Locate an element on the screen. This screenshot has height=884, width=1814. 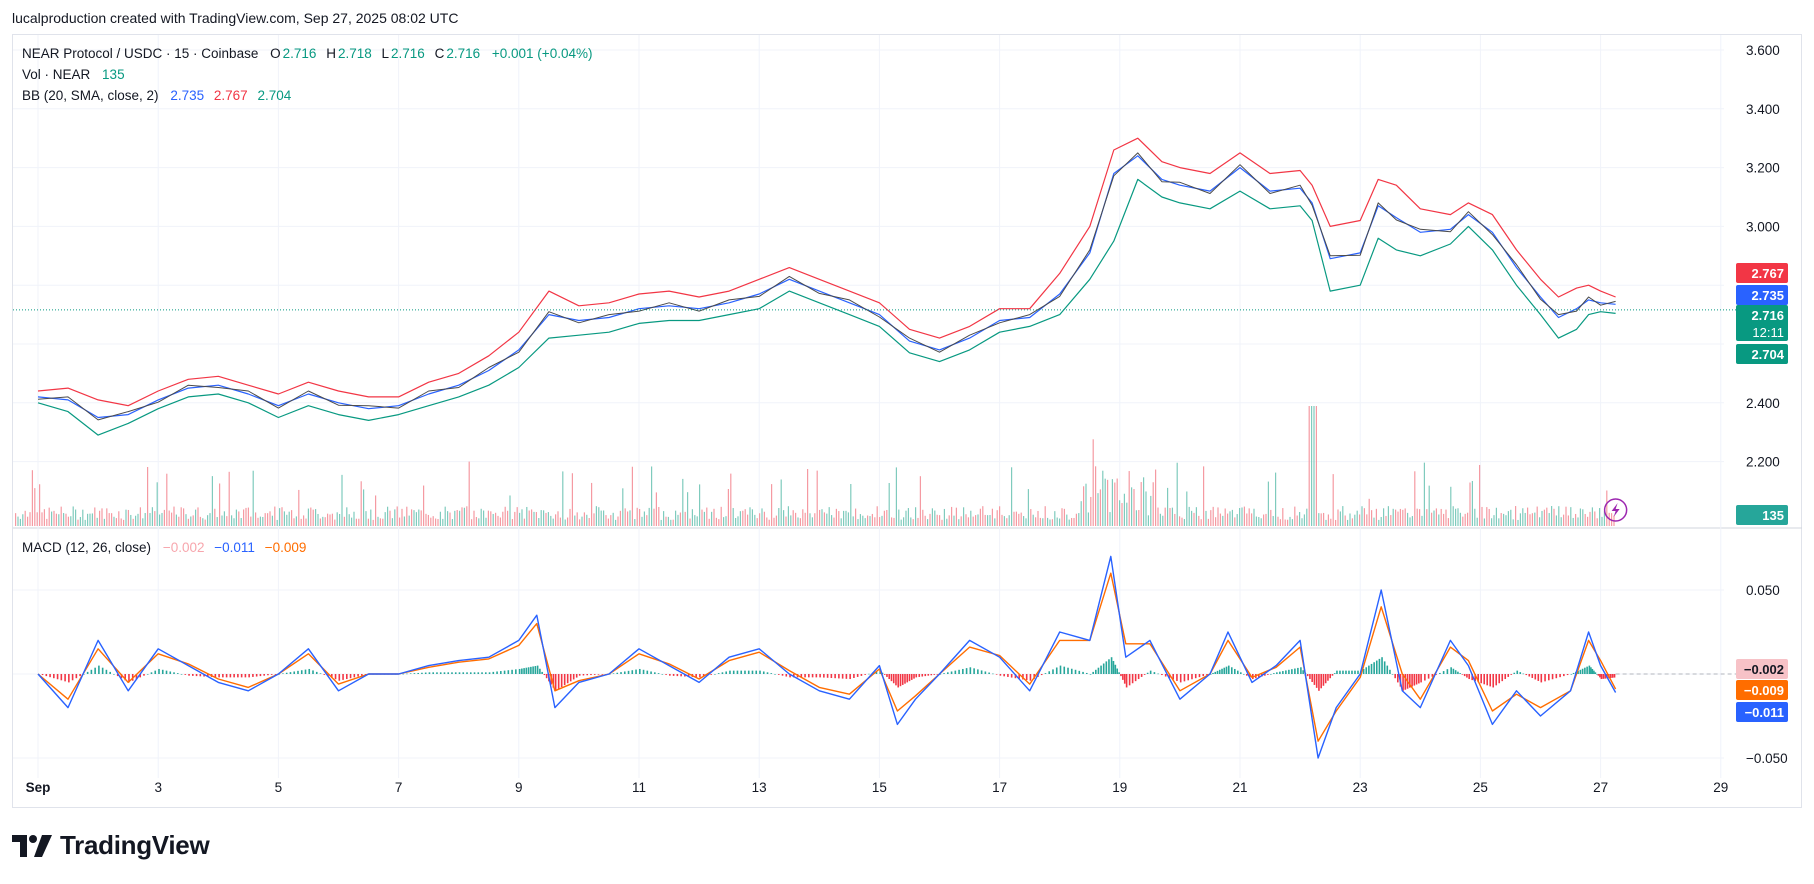
badge-macd-signal: −0.009 is located at coordinates (1764, 690).